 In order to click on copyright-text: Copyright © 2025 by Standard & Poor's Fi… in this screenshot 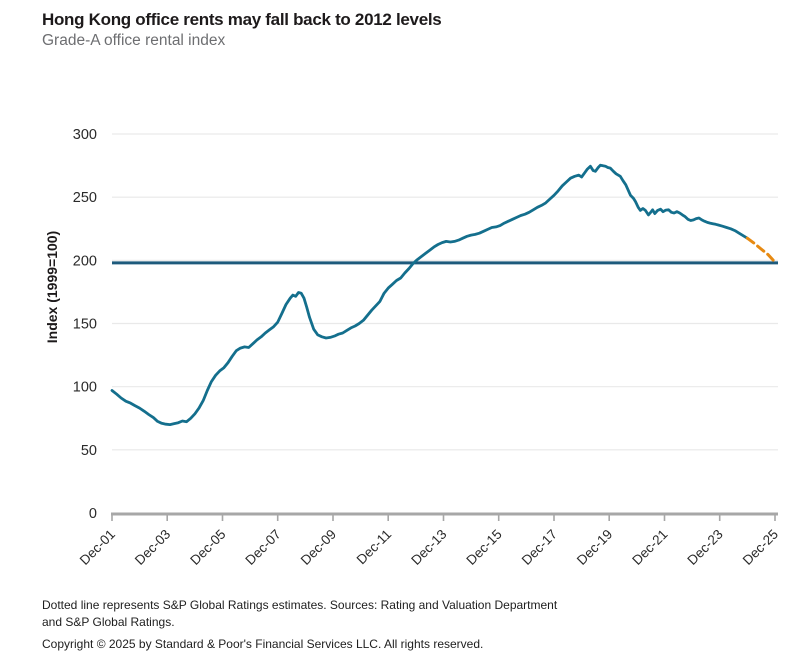, I will do `click(263, 644)`.